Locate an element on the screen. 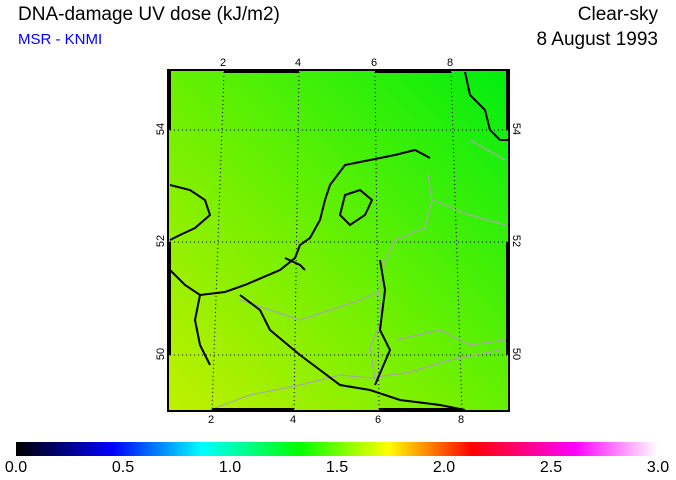 The width and height of the screenshot is (676, 480). colorbar-label: 0.5 is located at coordinates (123, 467).